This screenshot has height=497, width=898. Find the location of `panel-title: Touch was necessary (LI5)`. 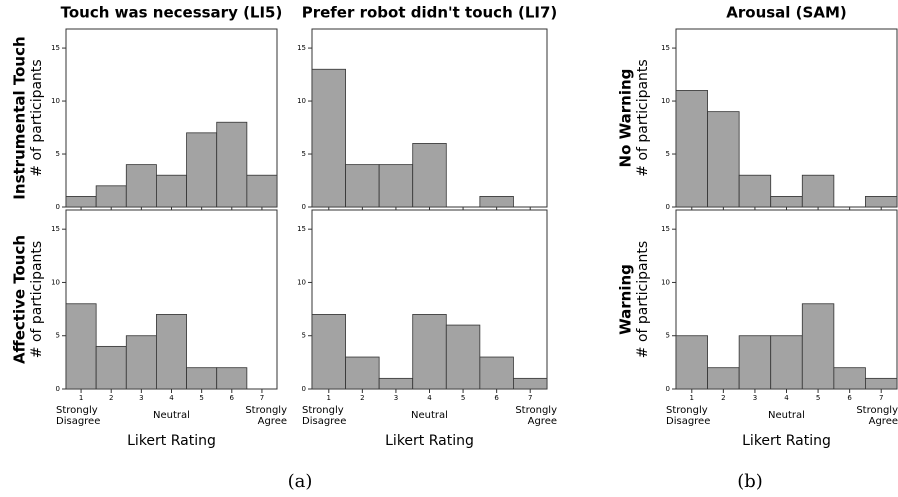

panel-title: Touch was necessary (LI5) is located at coordinates (172, 13).